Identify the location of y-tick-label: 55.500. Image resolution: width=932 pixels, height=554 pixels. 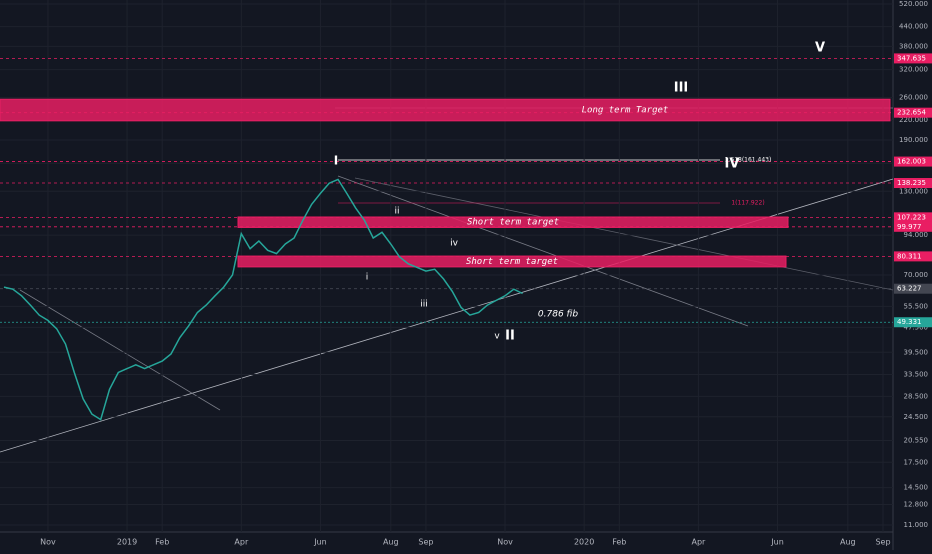
(916, 306).